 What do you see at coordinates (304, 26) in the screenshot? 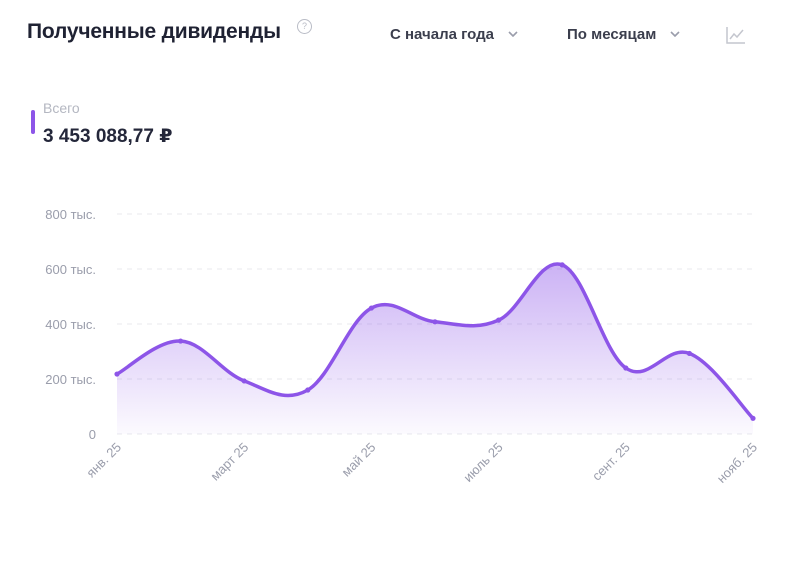
I see `help-icon: ?` at bounding box center [304, 26].